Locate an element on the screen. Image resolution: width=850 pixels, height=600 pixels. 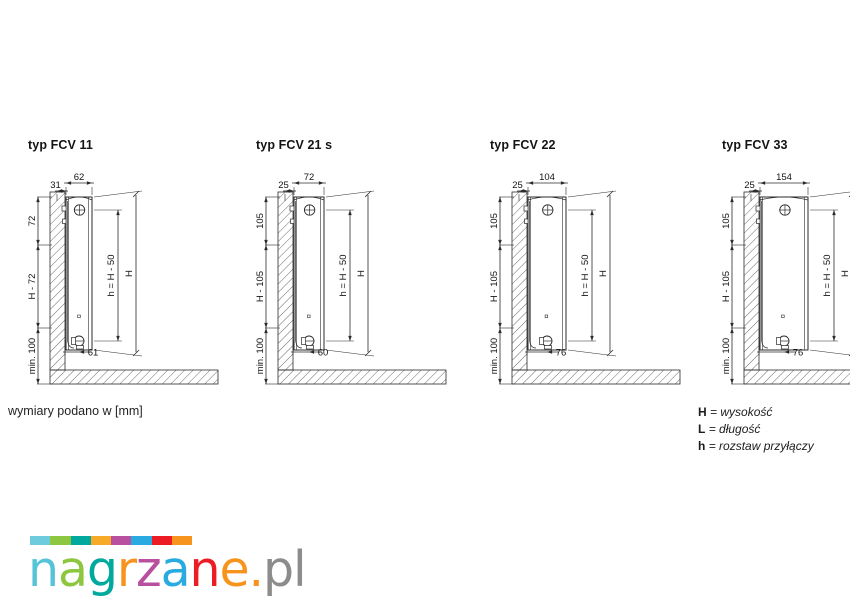
technical-drawing: 154 25 105 H - 105 min. 100 h = H - 50 H 76 is located at coordinates (786, 295).